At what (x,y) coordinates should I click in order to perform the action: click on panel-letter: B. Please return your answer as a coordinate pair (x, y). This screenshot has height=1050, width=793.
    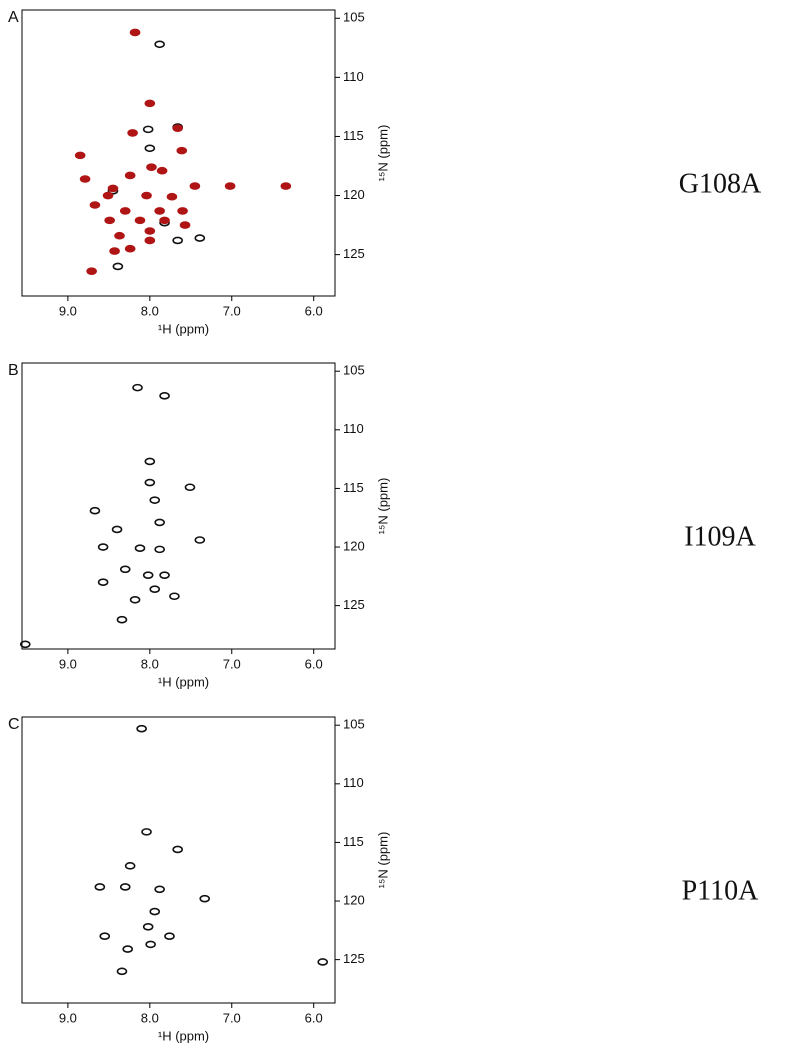
    Looking at the image, I should click on (13, 370).